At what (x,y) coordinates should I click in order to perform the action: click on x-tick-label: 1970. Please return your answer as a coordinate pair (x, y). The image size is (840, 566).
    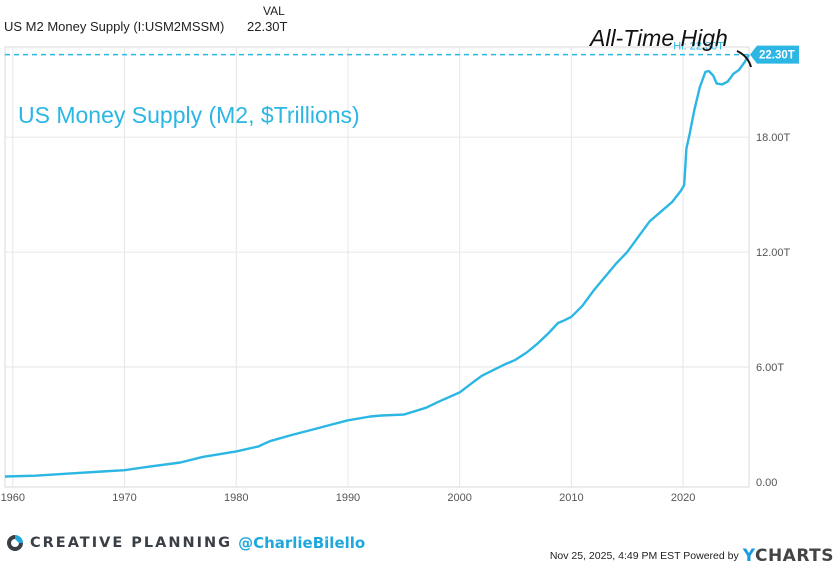
    Looking at the image, I should click on (124, 498).